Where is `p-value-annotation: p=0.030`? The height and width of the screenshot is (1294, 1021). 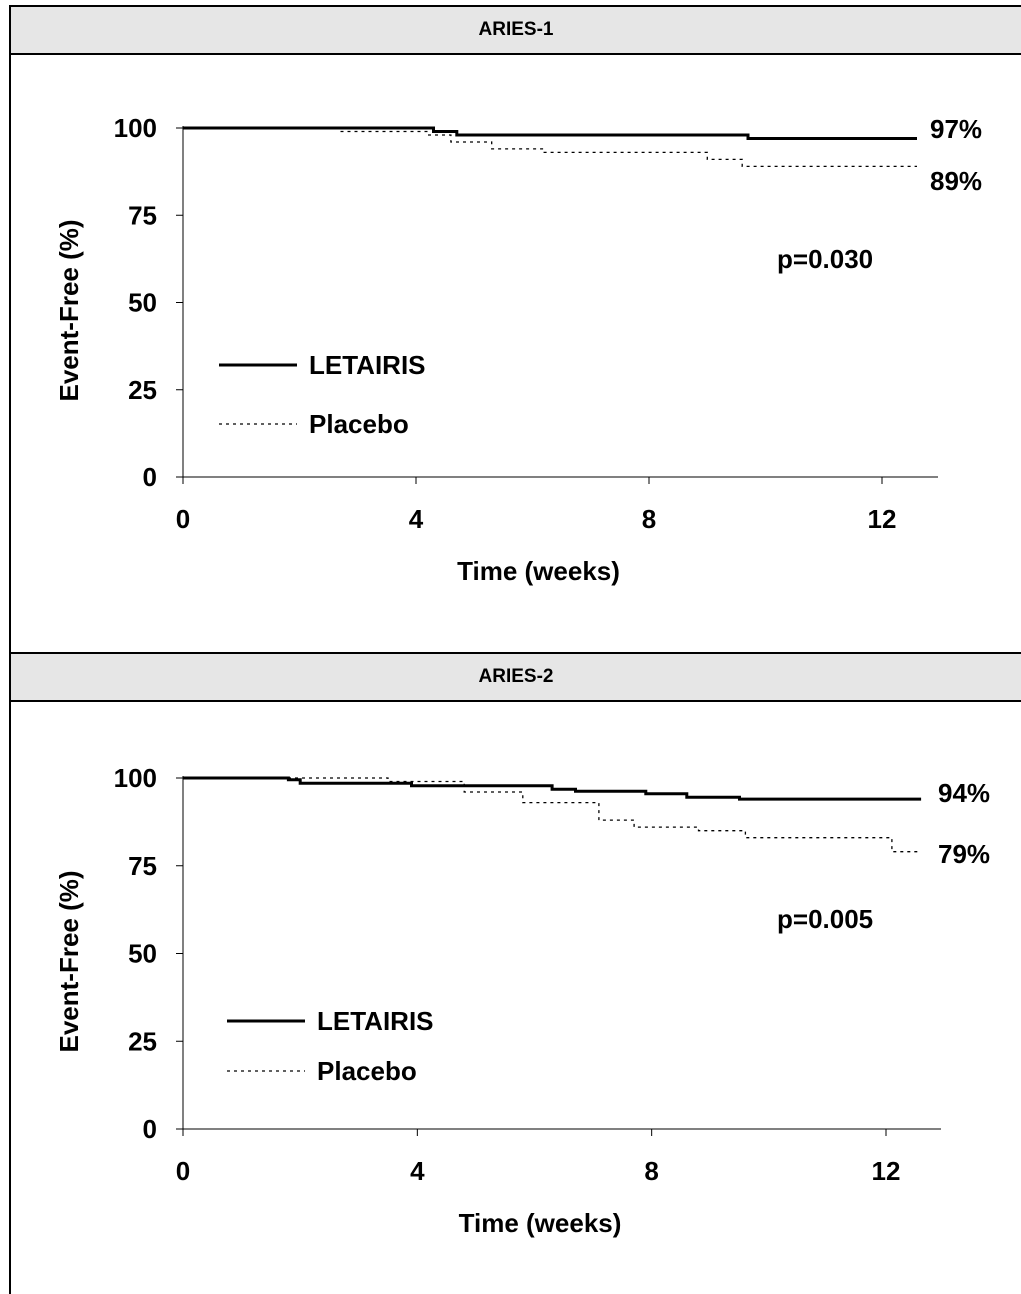
p-value-annotation: p=0.030 is located at coordinates (825, 259).